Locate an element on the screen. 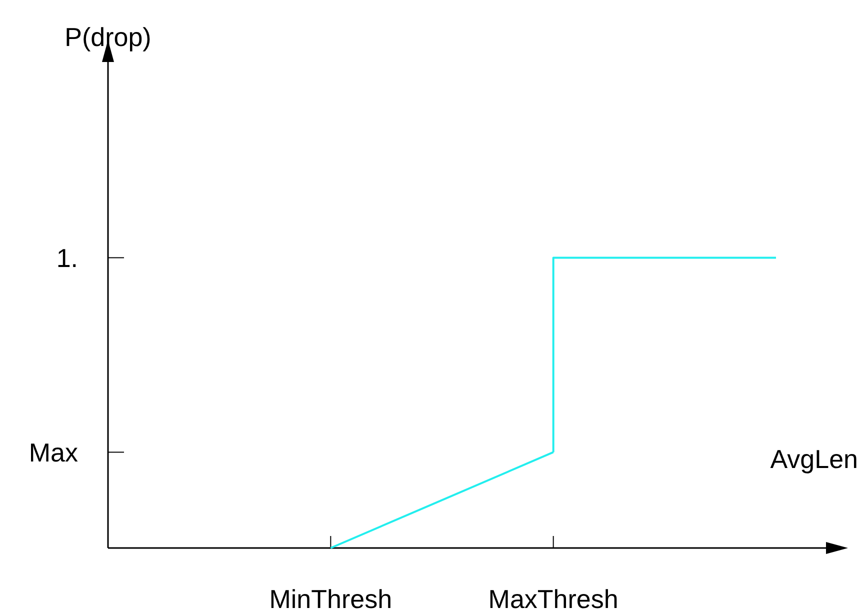  text: Max is located at coordinates (53, 452).